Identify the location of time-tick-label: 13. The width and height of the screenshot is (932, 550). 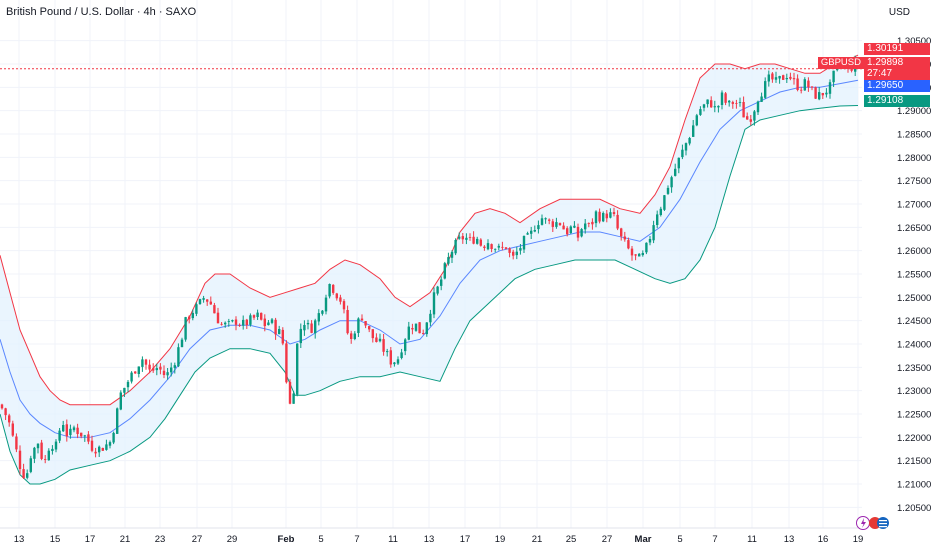
(789, 539).